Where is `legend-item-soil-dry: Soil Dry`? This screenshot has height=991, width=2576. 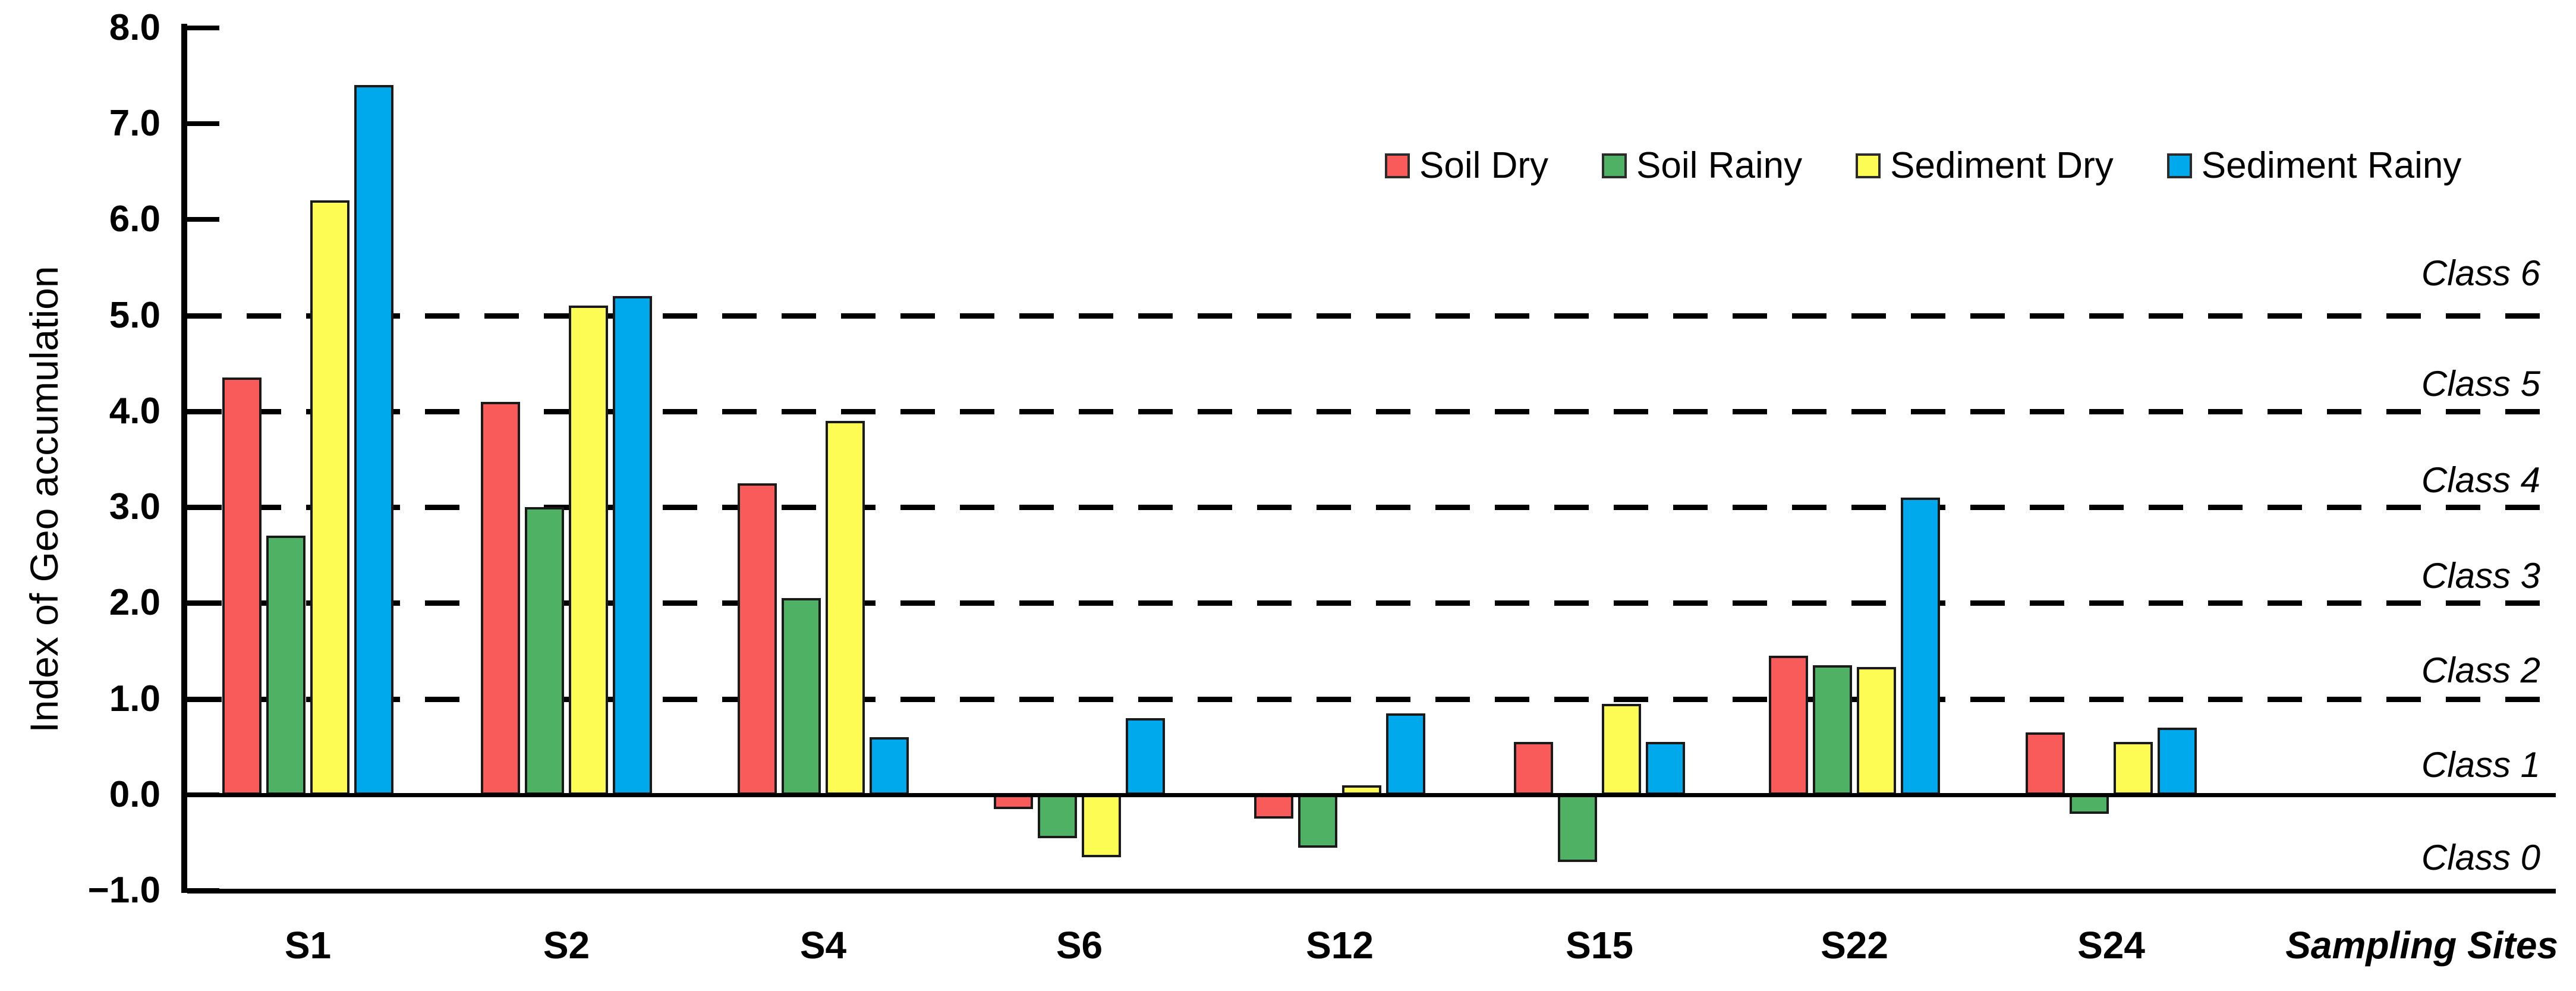 legend-item-soil-dry: Soil Dry is located at coordinates (1466, 165).